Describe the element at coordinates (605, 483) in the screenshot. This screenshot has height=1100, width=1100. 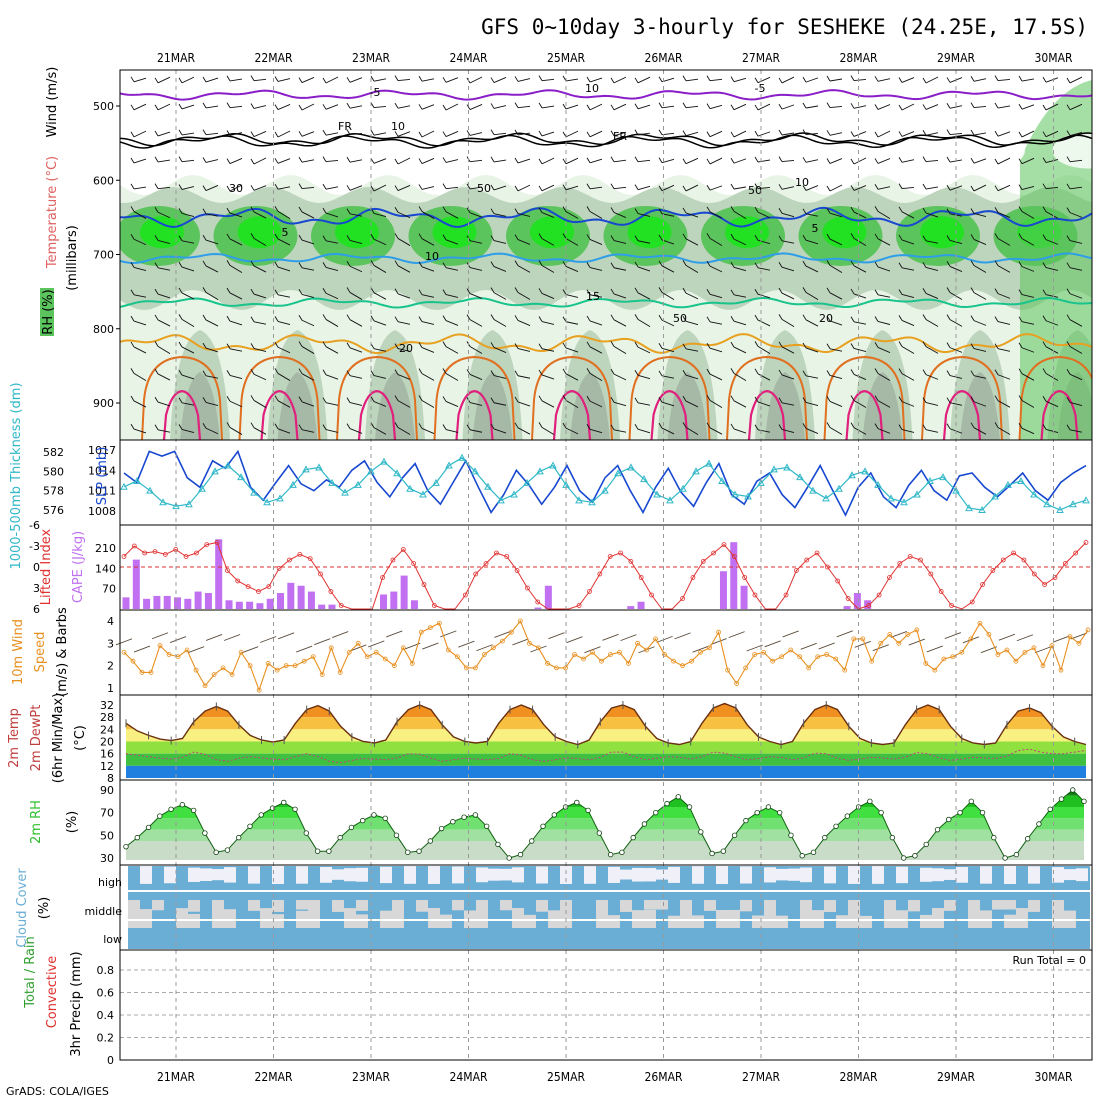
I see `slp-line` at that location.